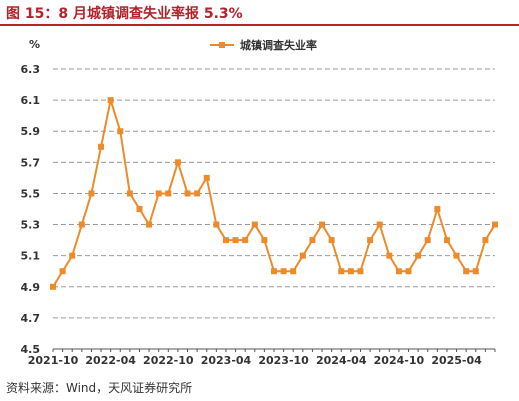 This screenshot has height=401, width=519. What do you see at coordinates (31, 349) in the screenshot?
I see `y-tick-label: 4.5` at bounding box center [31, 349].